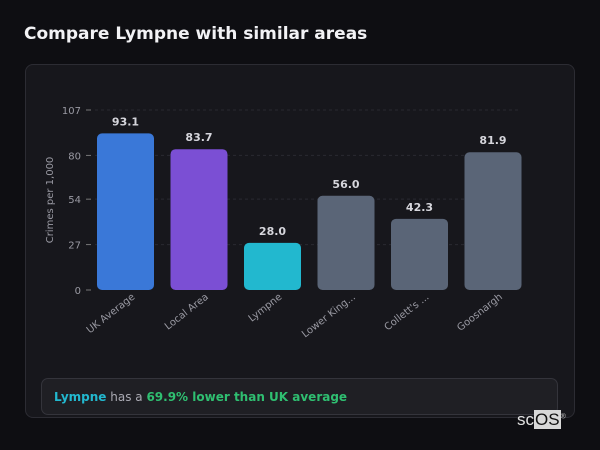  I want to click on y-tick-label: 107, so click(71, 111).